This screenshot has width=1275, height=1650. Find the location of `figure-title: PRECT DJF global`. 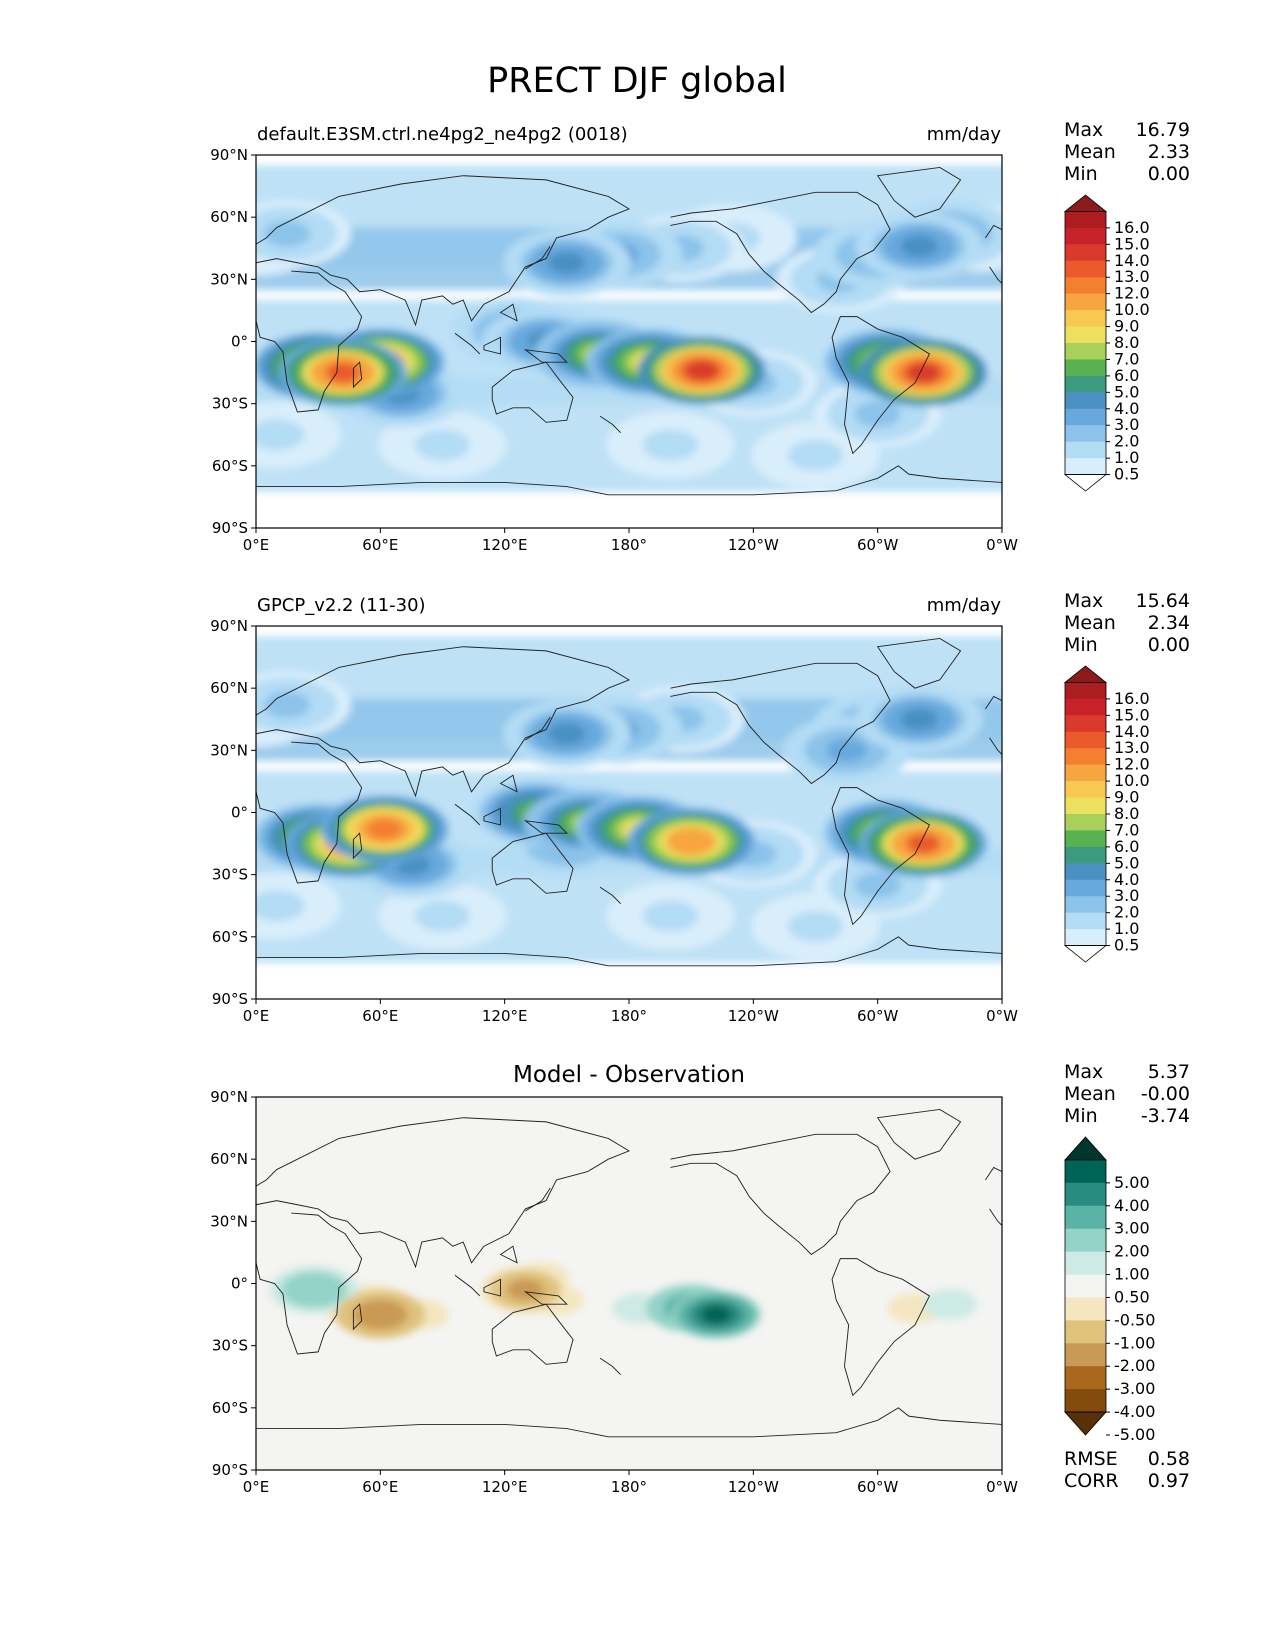

figure-title: PRECT DJF global is located at coordinates (637, 81).